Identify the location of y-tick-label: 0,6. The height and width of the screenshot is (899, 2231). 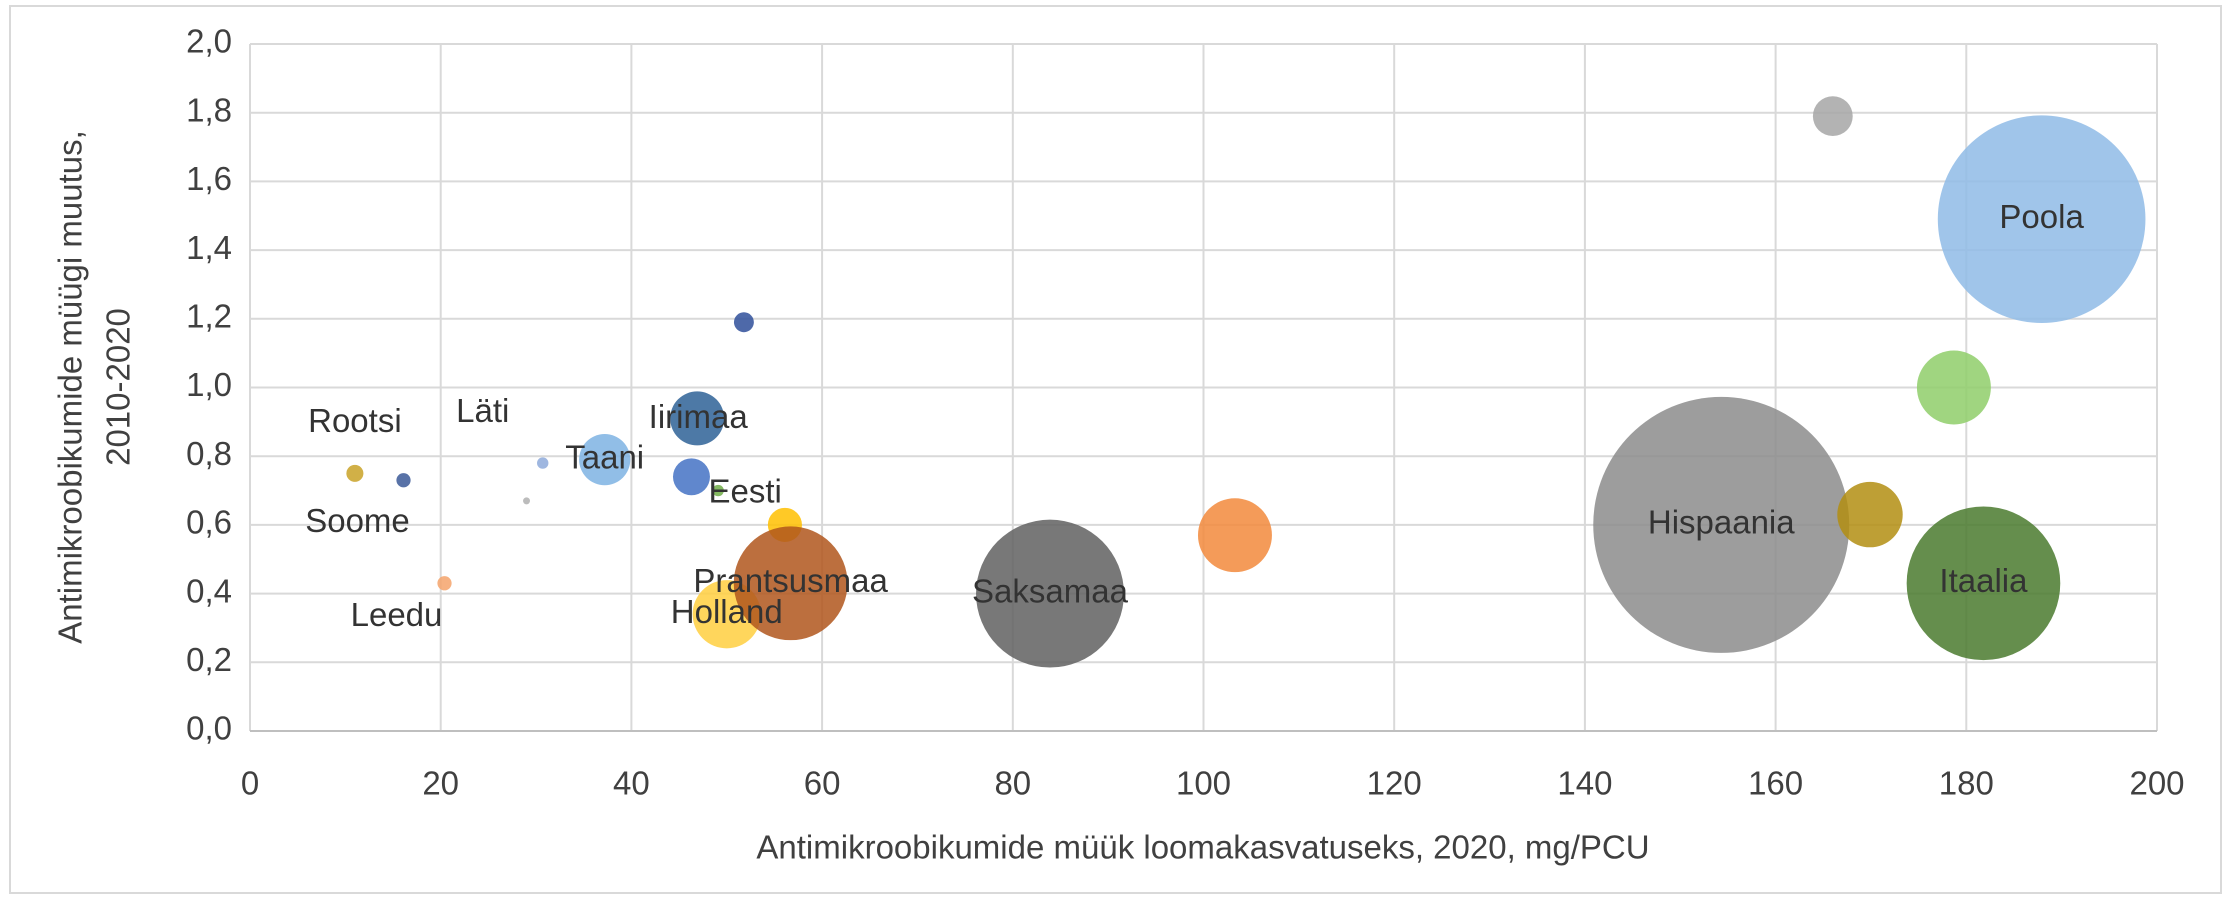
(209, 522).